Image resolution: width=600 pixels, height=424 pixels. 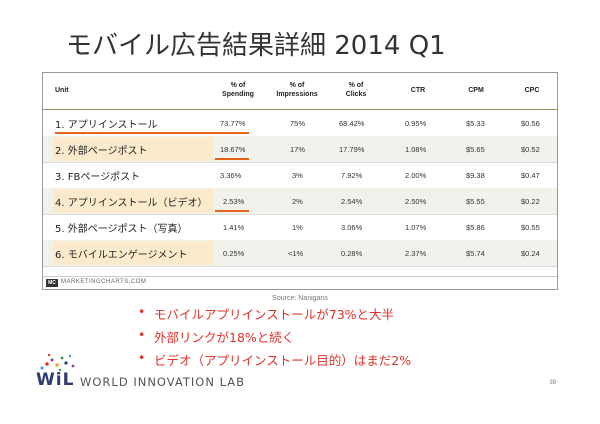 I want to click on row-clicks: 0.28%, so click(x=352, y=253).